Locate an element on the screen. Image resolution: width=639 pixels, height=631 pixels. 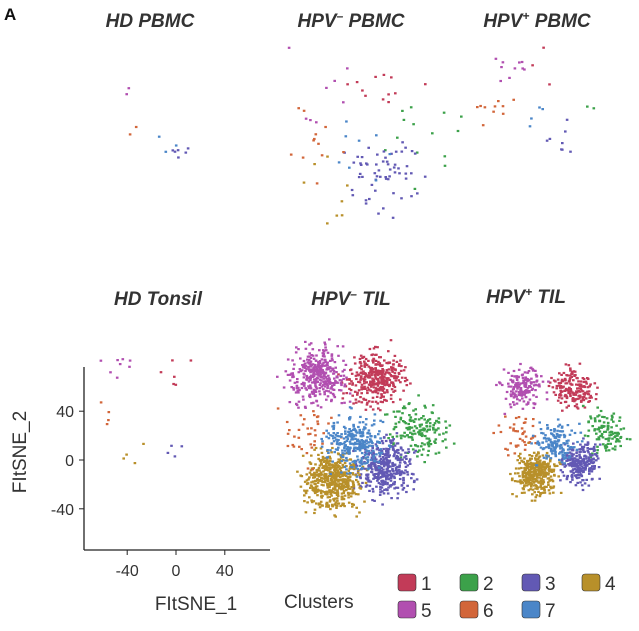
legend-label-2: 2 is located at coordinates (488, 584).